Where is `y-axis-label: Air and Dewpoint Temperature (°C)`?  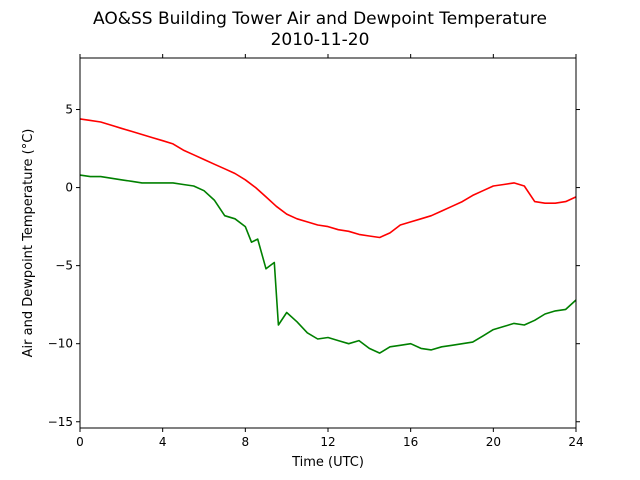
y-axis-label: Air and Dewpoint Temperature (°C) is located at coordinates (28, 243).